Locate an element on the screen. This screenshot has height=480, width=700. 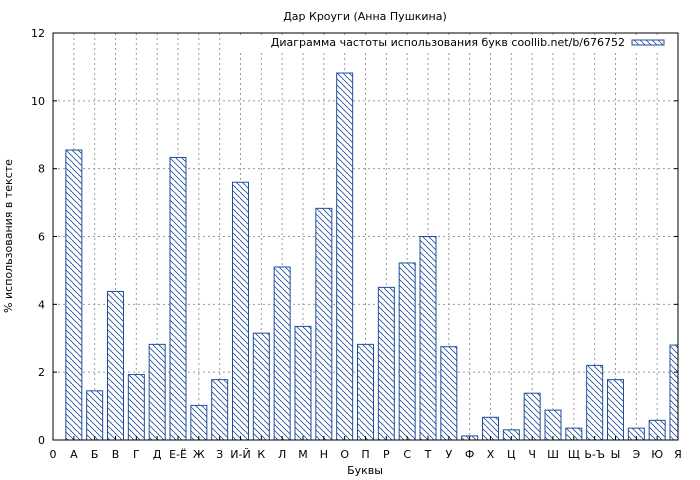
x-tick-label: Г is located at coordinates (136, 454).